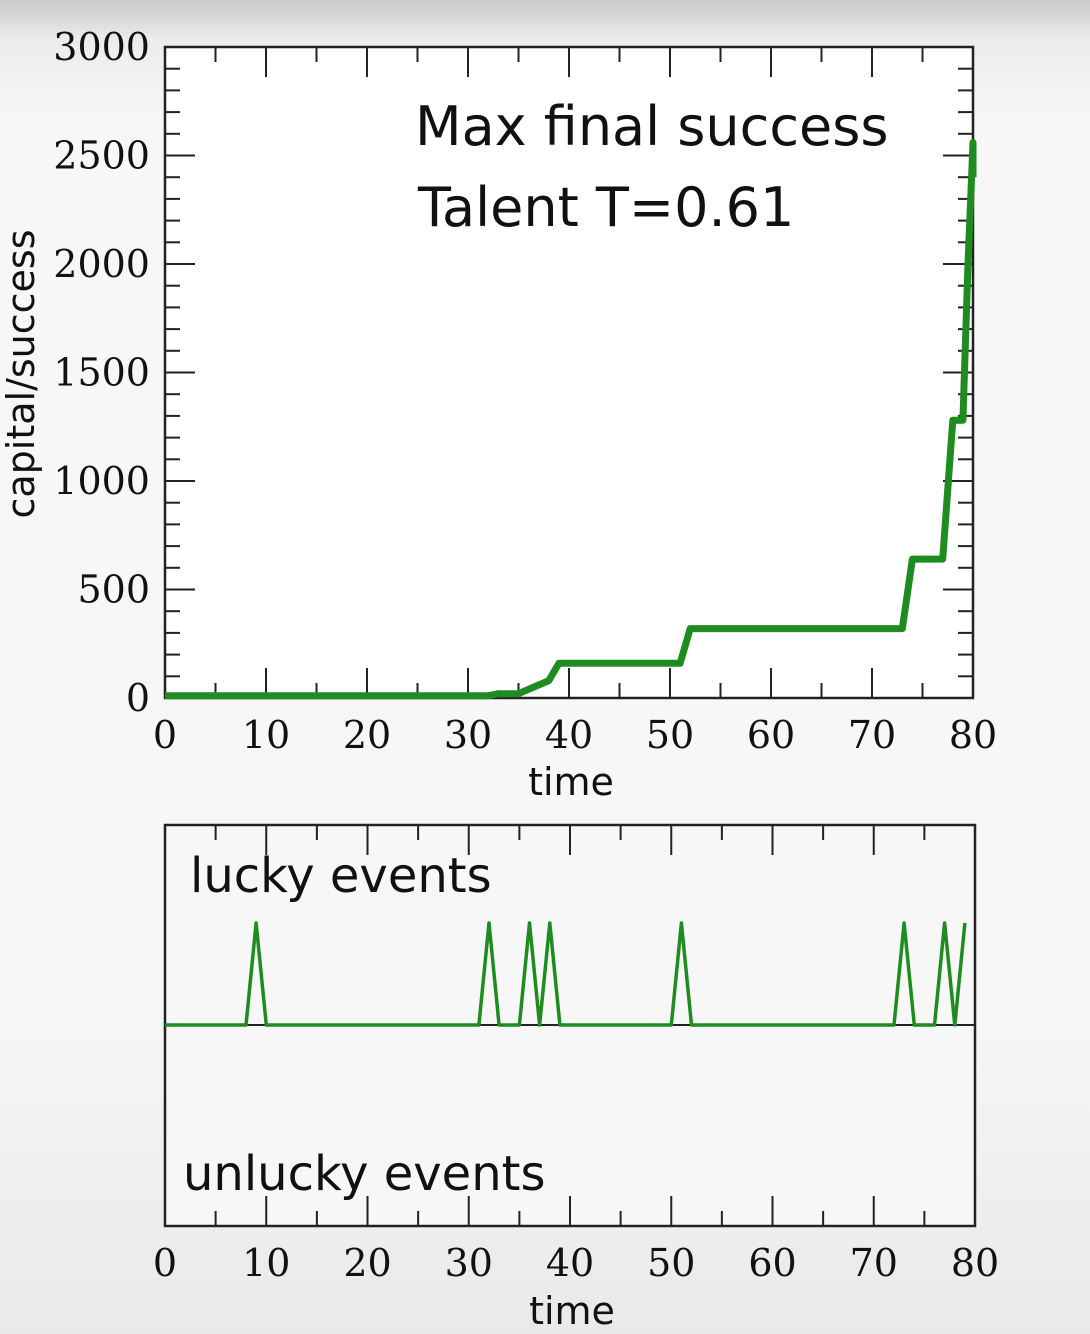 The height and width of the screenshot is (1334, 1090). Describe the element at coordinates (138, 698) in the screenshot. I see `y-tick-label: 0` at that location.